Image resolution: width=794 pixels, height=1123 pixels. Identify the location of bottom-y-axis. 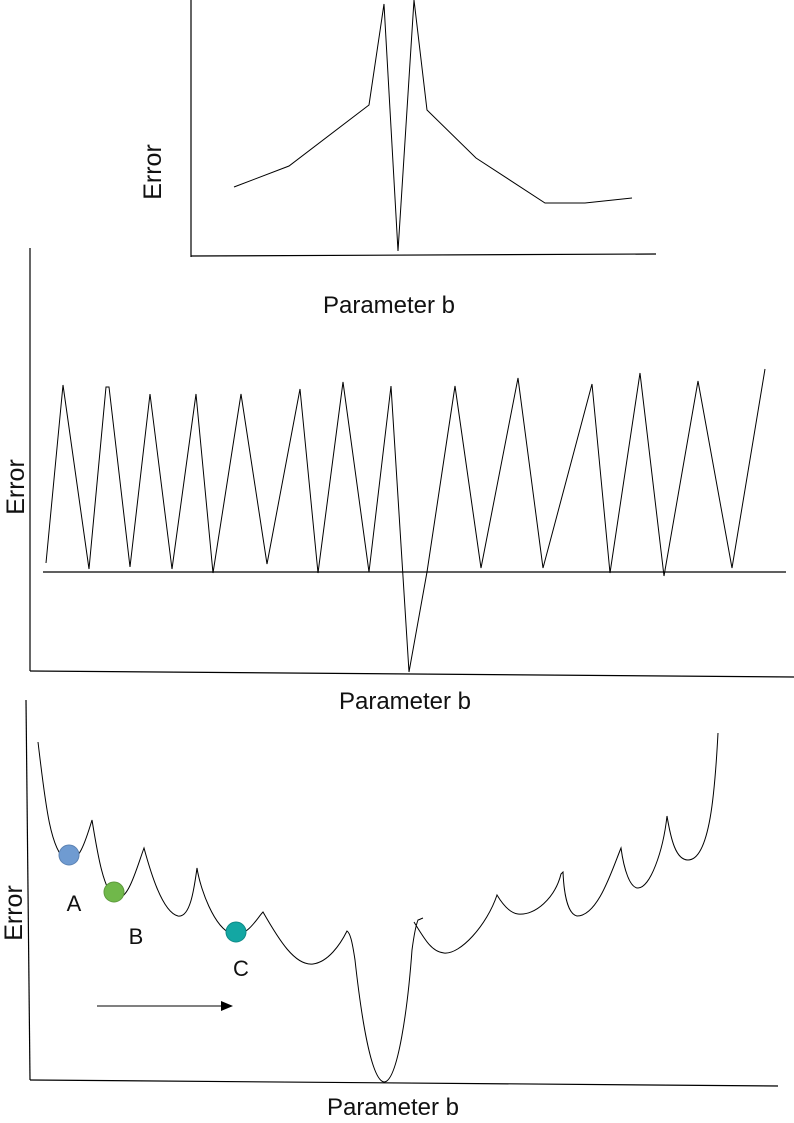
(28, 890).